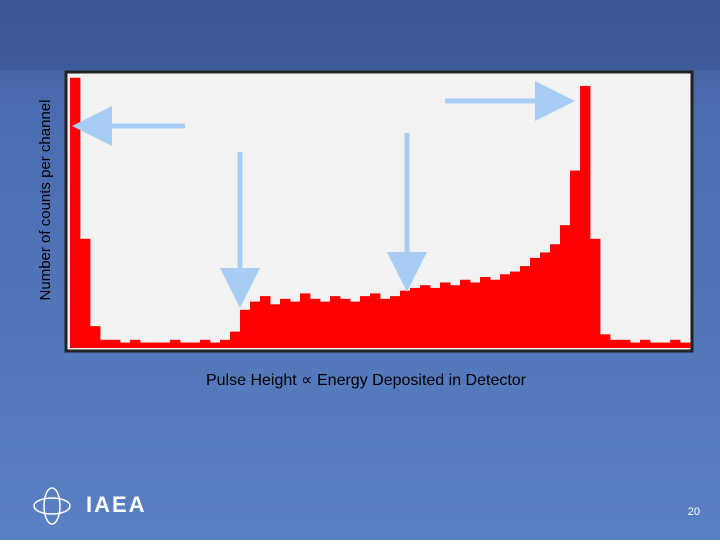 The image size is (720, 545). What do you see at coordinates (45, 200) in the screenshot?
I see `y-axis-label: Number of counts per channel` at bounding box center [45, 200].